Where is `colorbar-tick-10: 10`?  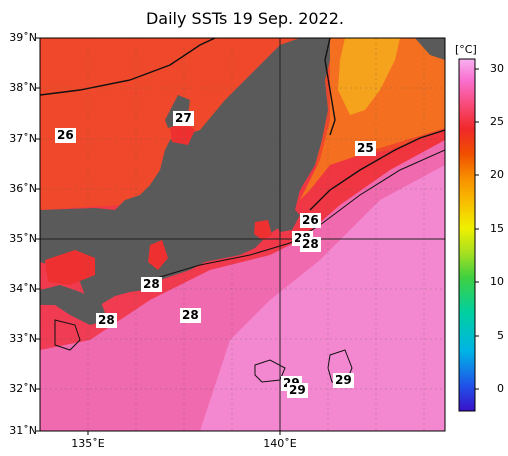
colorbar-tick-10: 10 is located at coordinates (497, 281).